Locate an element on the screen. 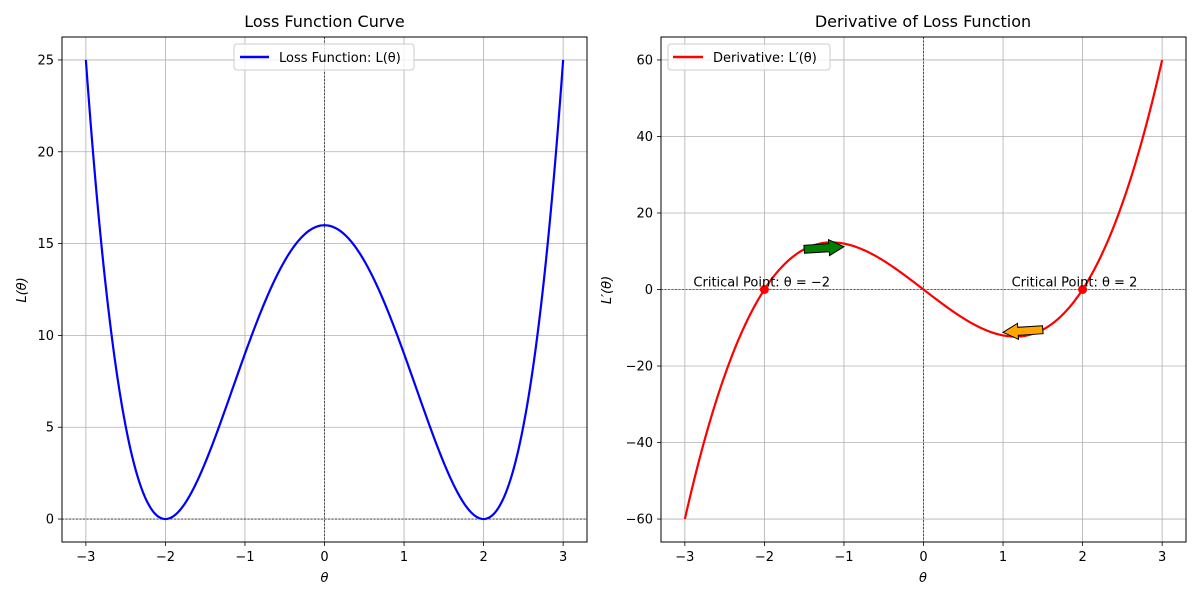  loss-chart-y-tick-label: 0 is located at coordinates (50, 520).